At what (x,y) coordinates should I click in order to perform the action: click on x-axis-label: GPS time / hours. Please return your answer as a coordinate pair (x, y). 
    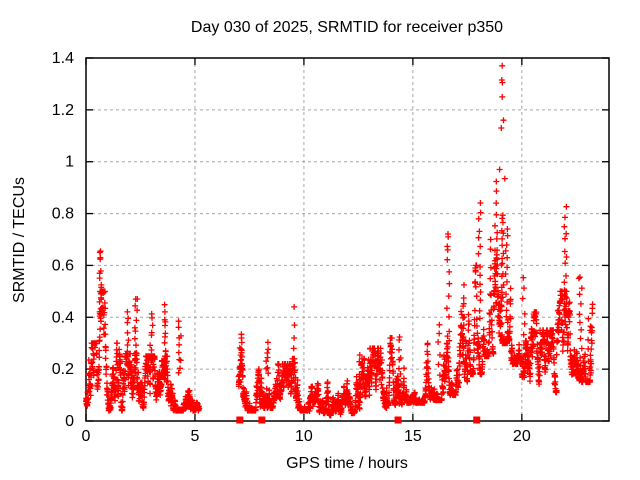
    Looking at the image, I should click on (347, 463).